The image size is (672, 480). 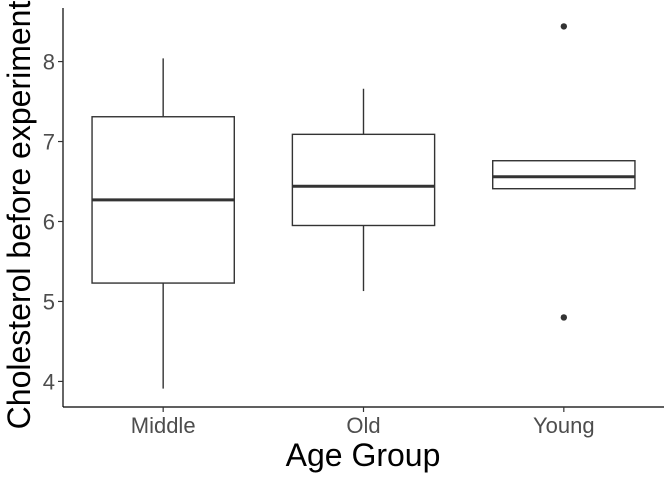 I want to click on y-tick-label: 8, so click(x=49, y=62).